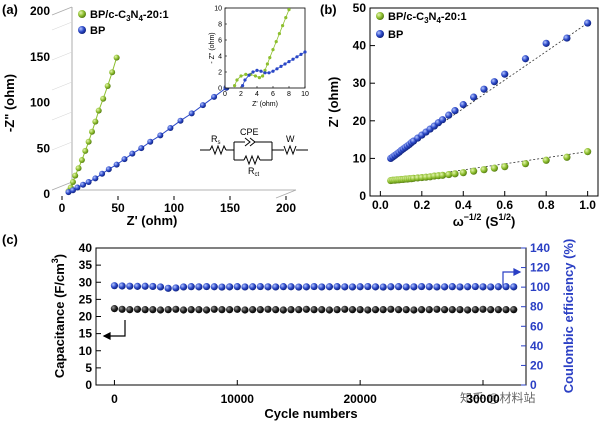  Describe the element at coordinates (40, 11) in the screenshot. I see `a-ytick-label: 200` at that location.